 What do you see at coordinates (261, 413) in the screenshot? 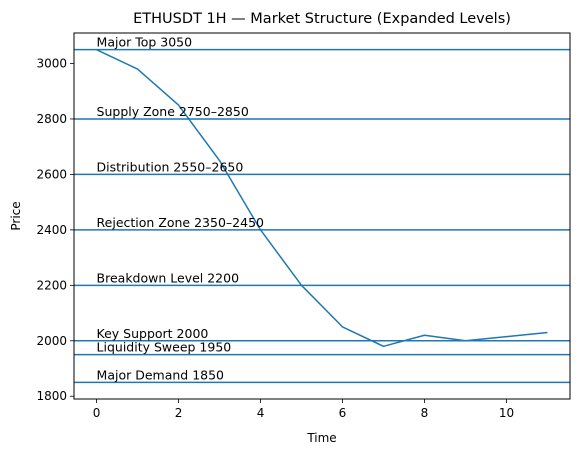
I see `x-tick-label: 4` at bounding box center [261, 413].